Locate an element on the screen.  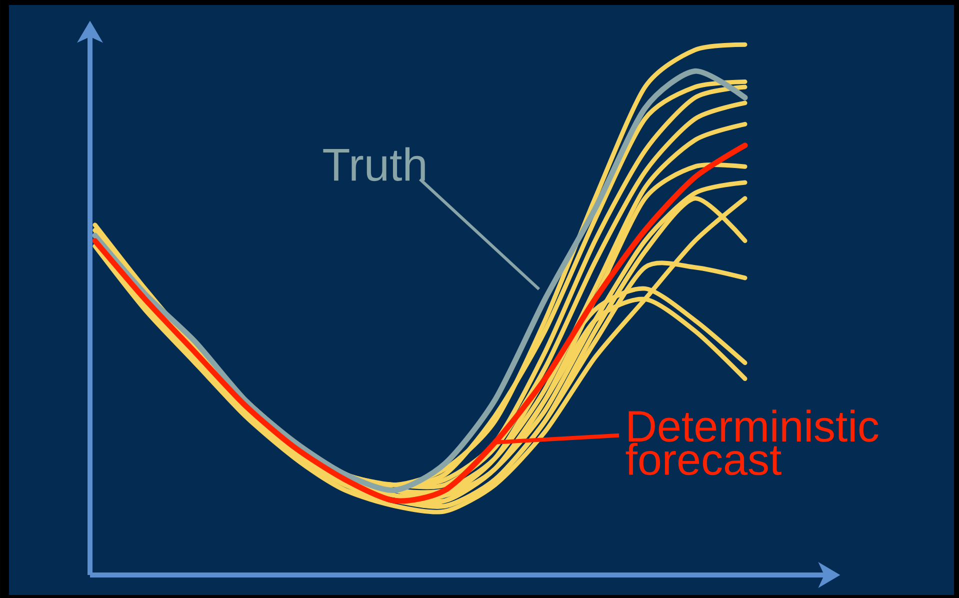
text: Truth is located at coordinates (374, 164).